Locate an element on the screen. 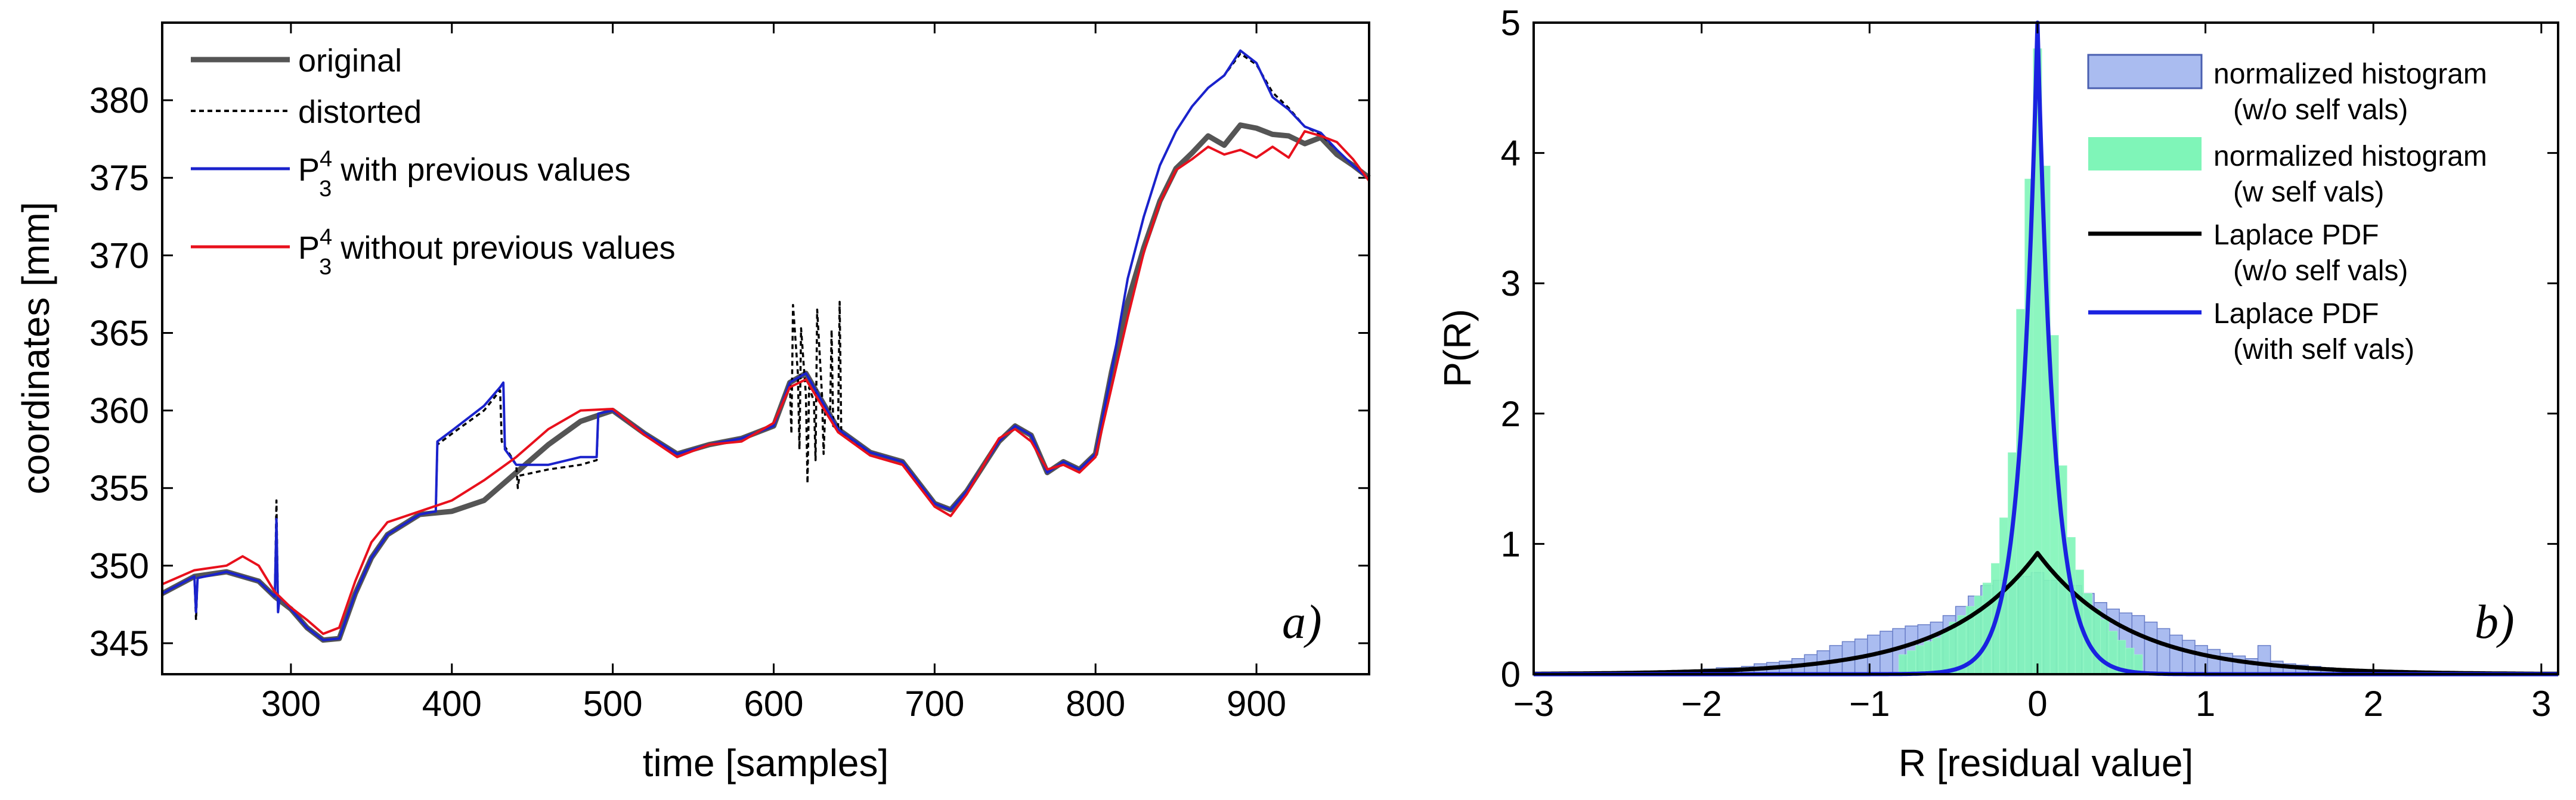 Image resolution: width=2576 pixels, height=800 pixels. legend-sublabel-pdf-without-self: (w/o self vals) is located at coordinates (2320, 271).